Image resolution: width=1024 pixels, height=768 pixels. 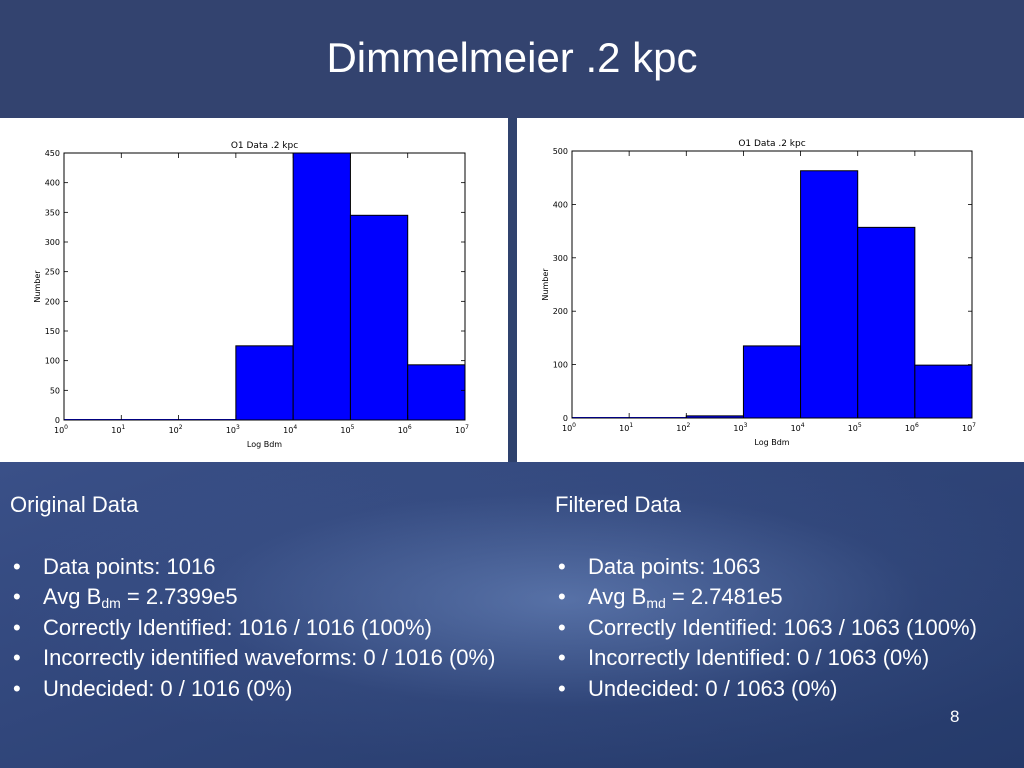 I want to click on list-item: • Data points: 1016, so click(x=270, y=567).